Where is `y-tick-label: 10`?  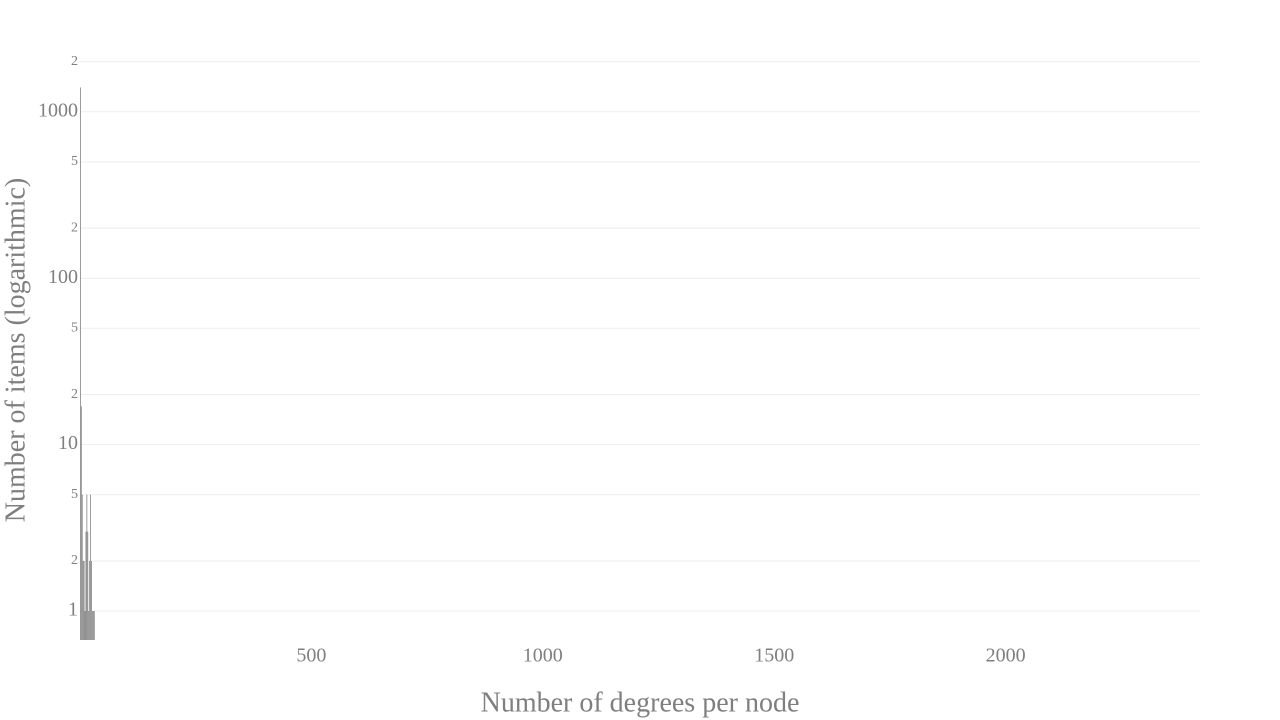 y-tick-label: 10 is located at coordinates (68, 443).